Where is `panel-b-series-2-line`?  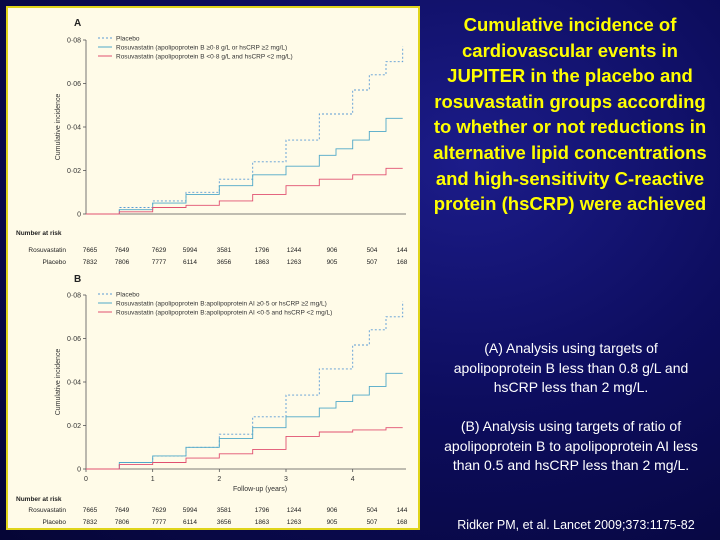 panel-b-series-2-line is located at coordinates (244, 421).